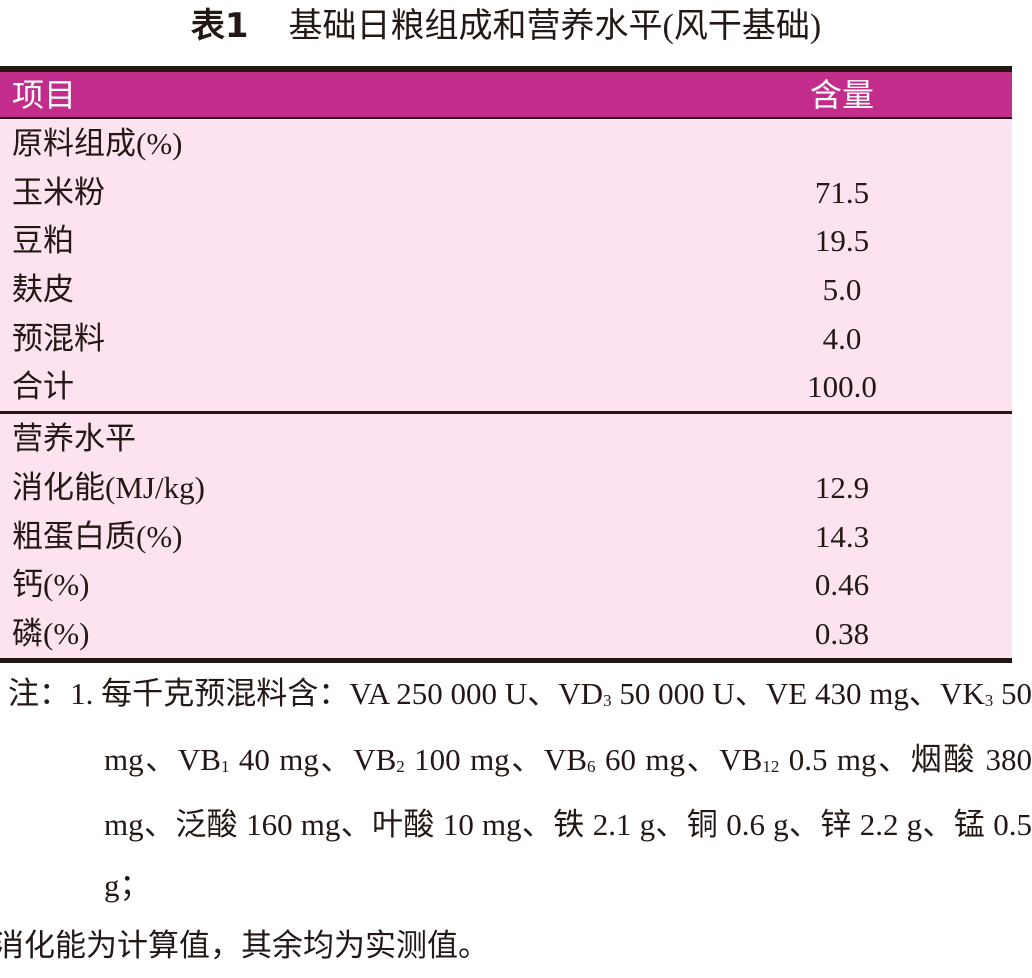  What do you see at coordinates (58, 338) in the screenshot?
I see `cell: 预混料` at bounding box center [58, 338].